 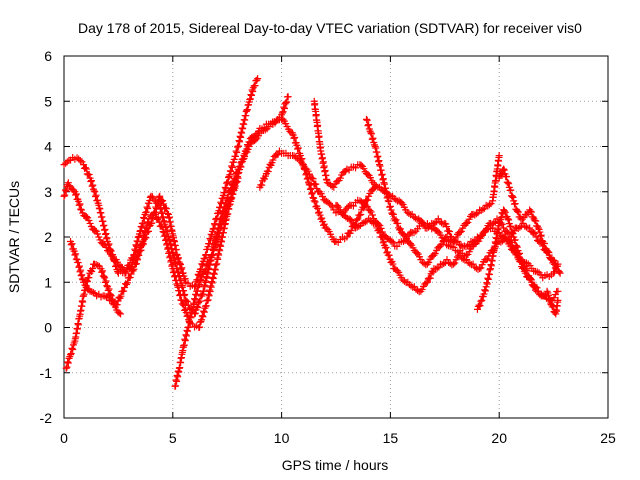 What do you see at coordinates (48, 56) in the screenshot?
I see `y-tick-label: 6` at bounding box center [48, 56].